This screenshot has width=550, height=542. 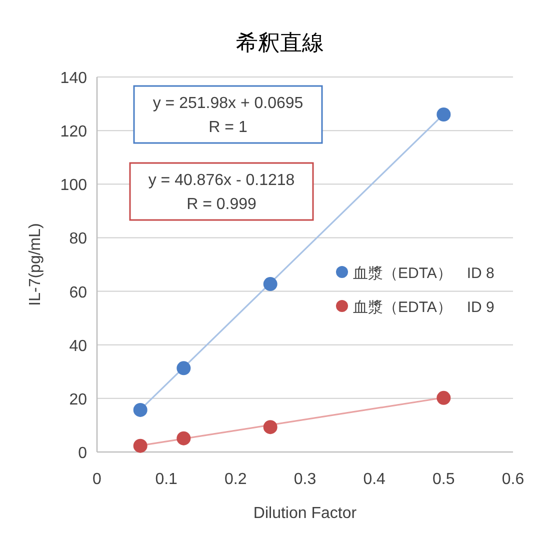 I want to click on x-tick-label: 0, so click(x=97, y=479).